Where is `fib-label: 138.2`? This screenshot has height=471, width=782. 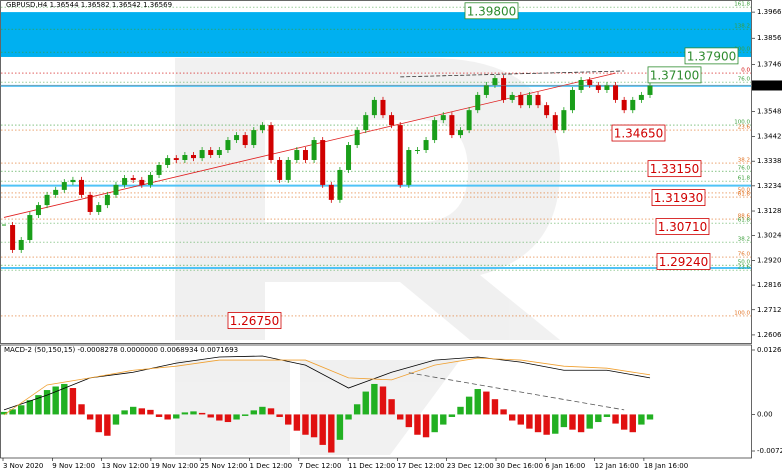
fib-label: 138.2 is located at coordinates (742, 27).